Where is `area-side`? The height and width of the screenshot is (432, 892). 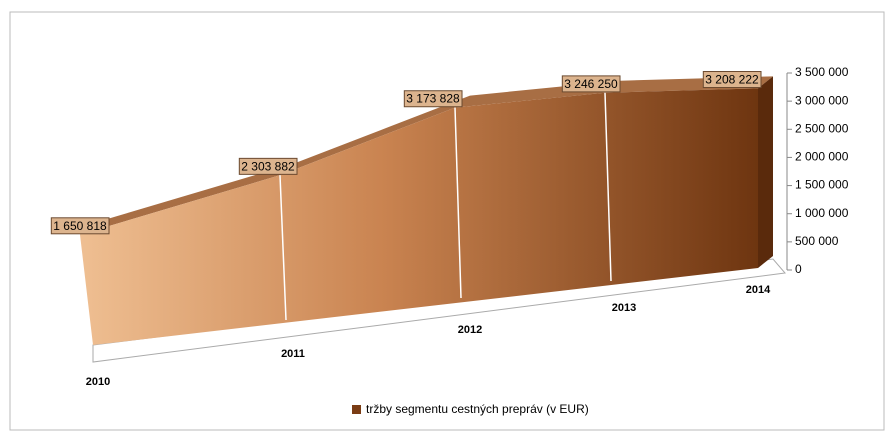 area-side is located at coordinates (765, 172).